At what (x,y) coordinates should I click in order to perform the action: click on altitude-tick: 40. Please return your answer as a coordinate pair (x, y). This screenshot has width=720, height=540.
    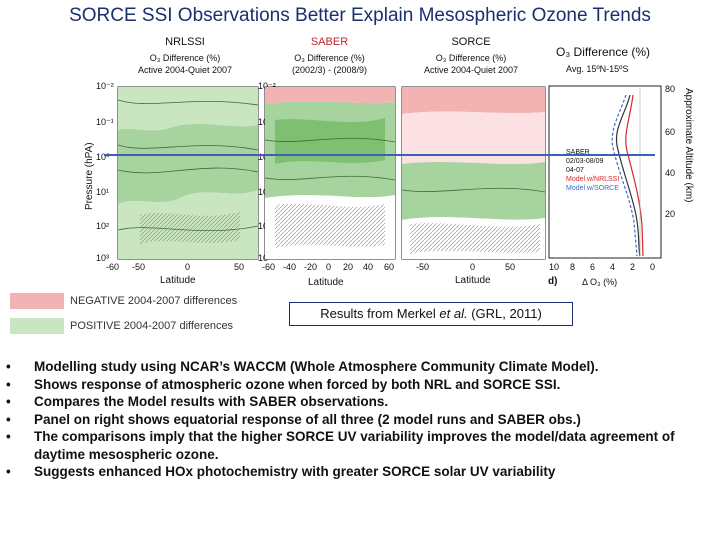
    Looking at the image, I should click on (670, 173).